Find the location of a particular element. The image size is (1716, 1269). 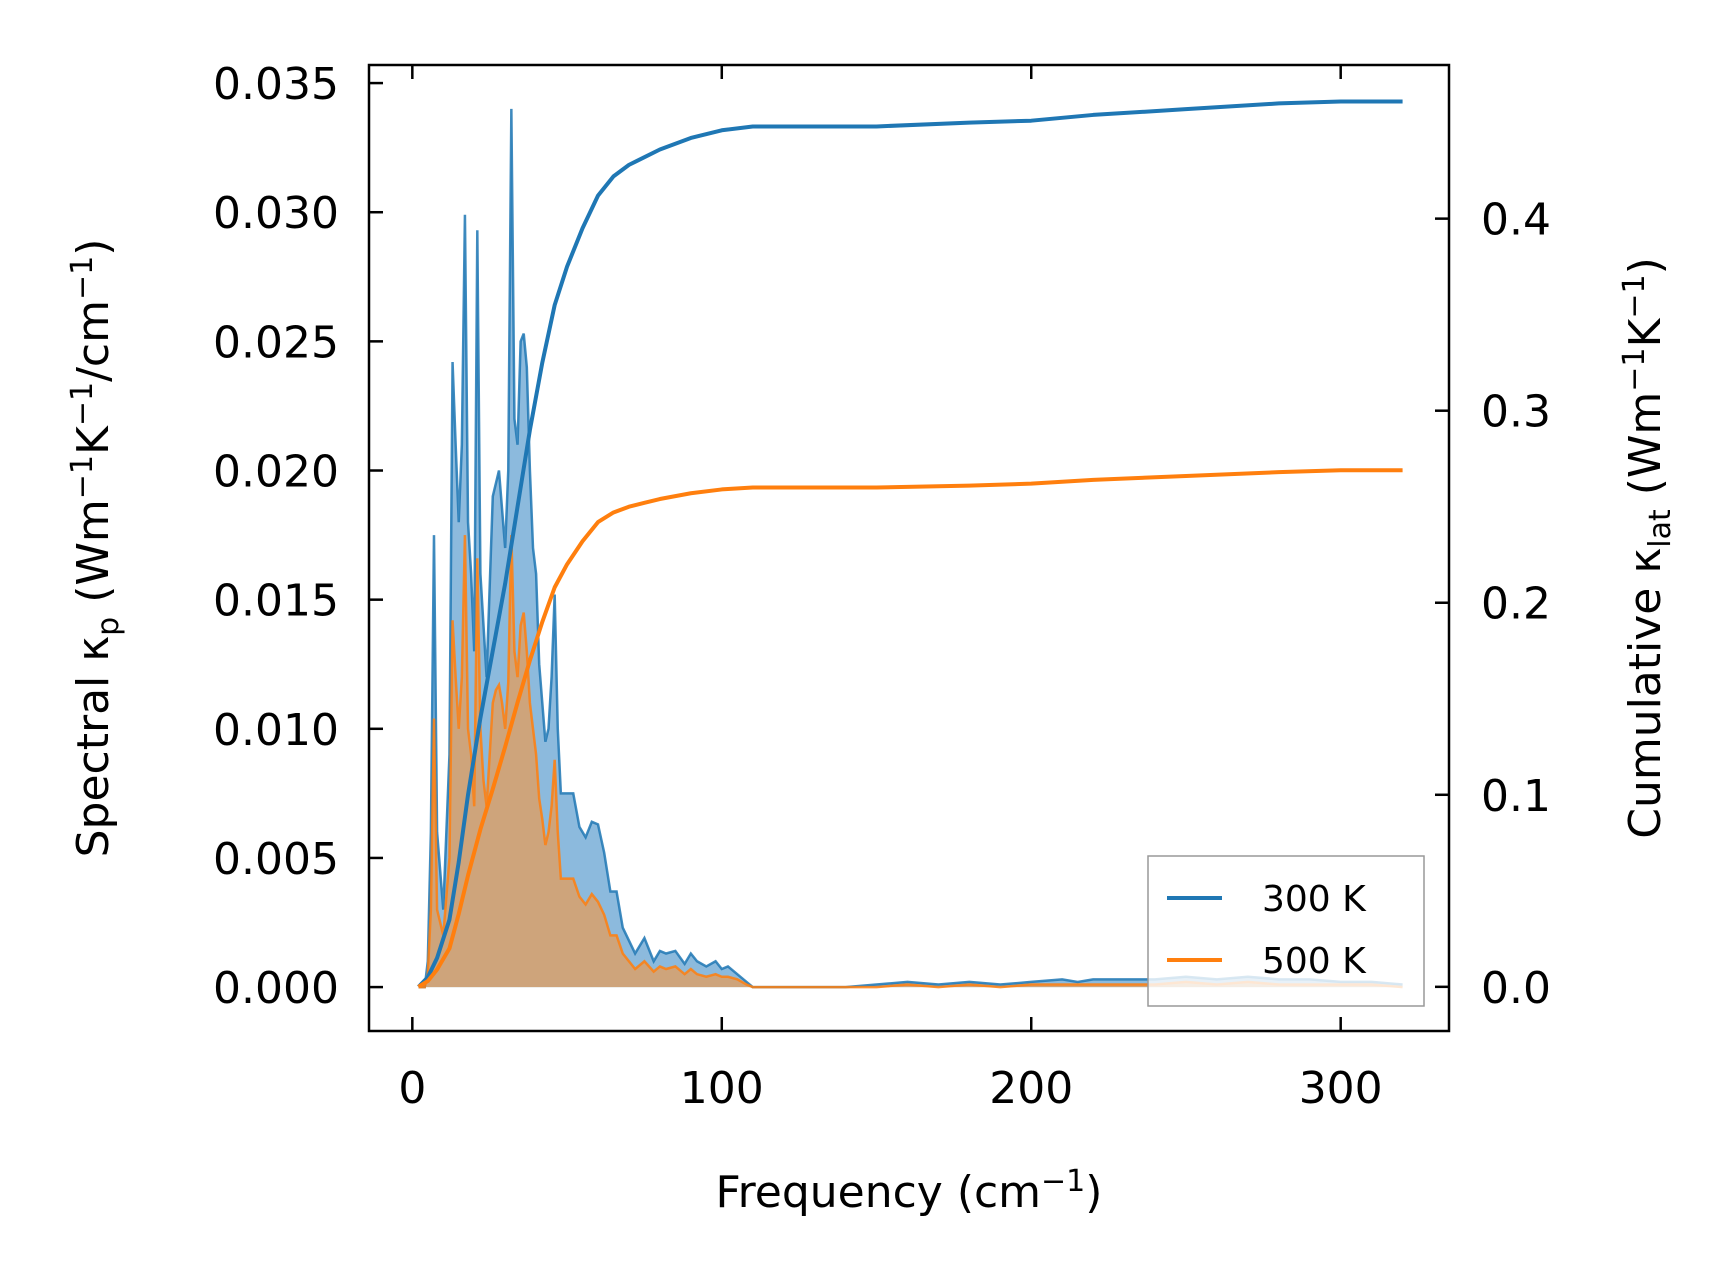

y-tick-label: 0.035 is located at coordinates (276, 84).